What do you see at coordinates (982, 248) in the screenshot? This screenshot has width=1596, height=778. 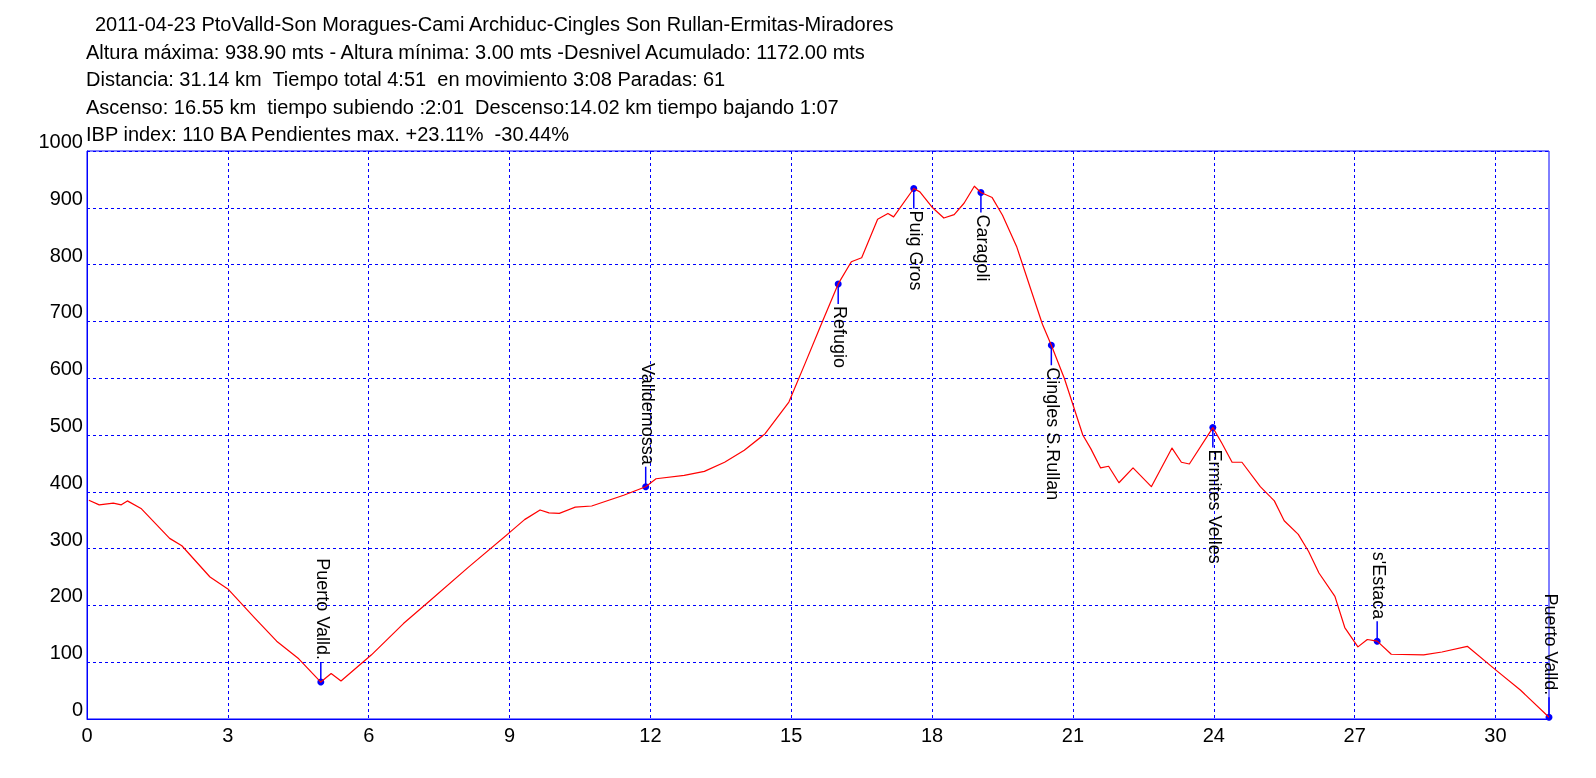 I see `annotation: Caragoli` at bounding box center [982, 248].